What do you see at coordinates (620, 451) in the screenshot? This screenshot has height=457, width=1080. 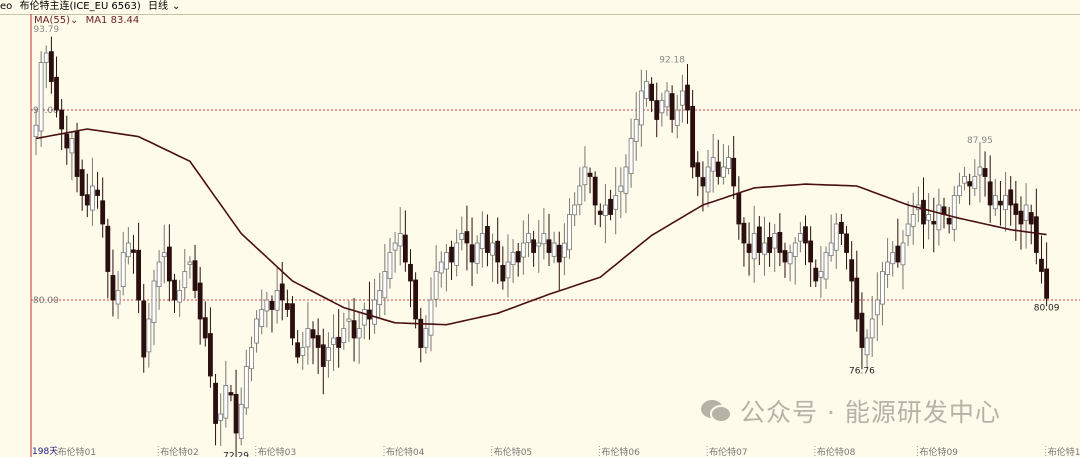 I see `x-tick-label: 布伦特06` at bounding box center [620, 451].